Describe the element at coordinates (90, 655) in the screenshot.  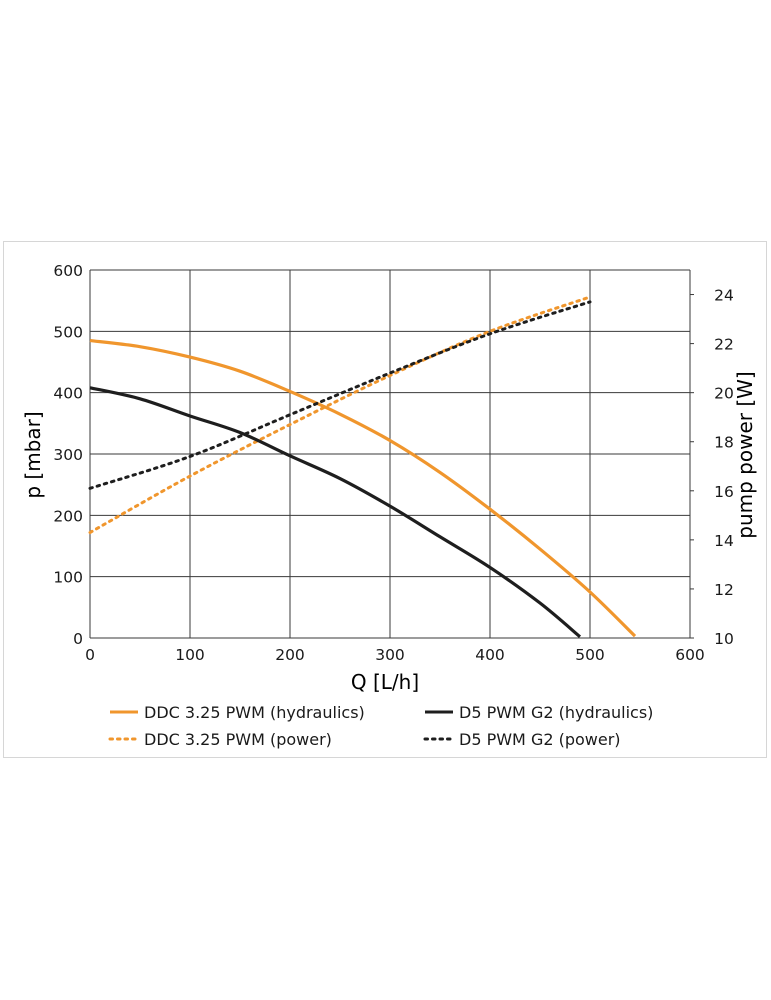
I see `x-tick-label: 0` at that location.